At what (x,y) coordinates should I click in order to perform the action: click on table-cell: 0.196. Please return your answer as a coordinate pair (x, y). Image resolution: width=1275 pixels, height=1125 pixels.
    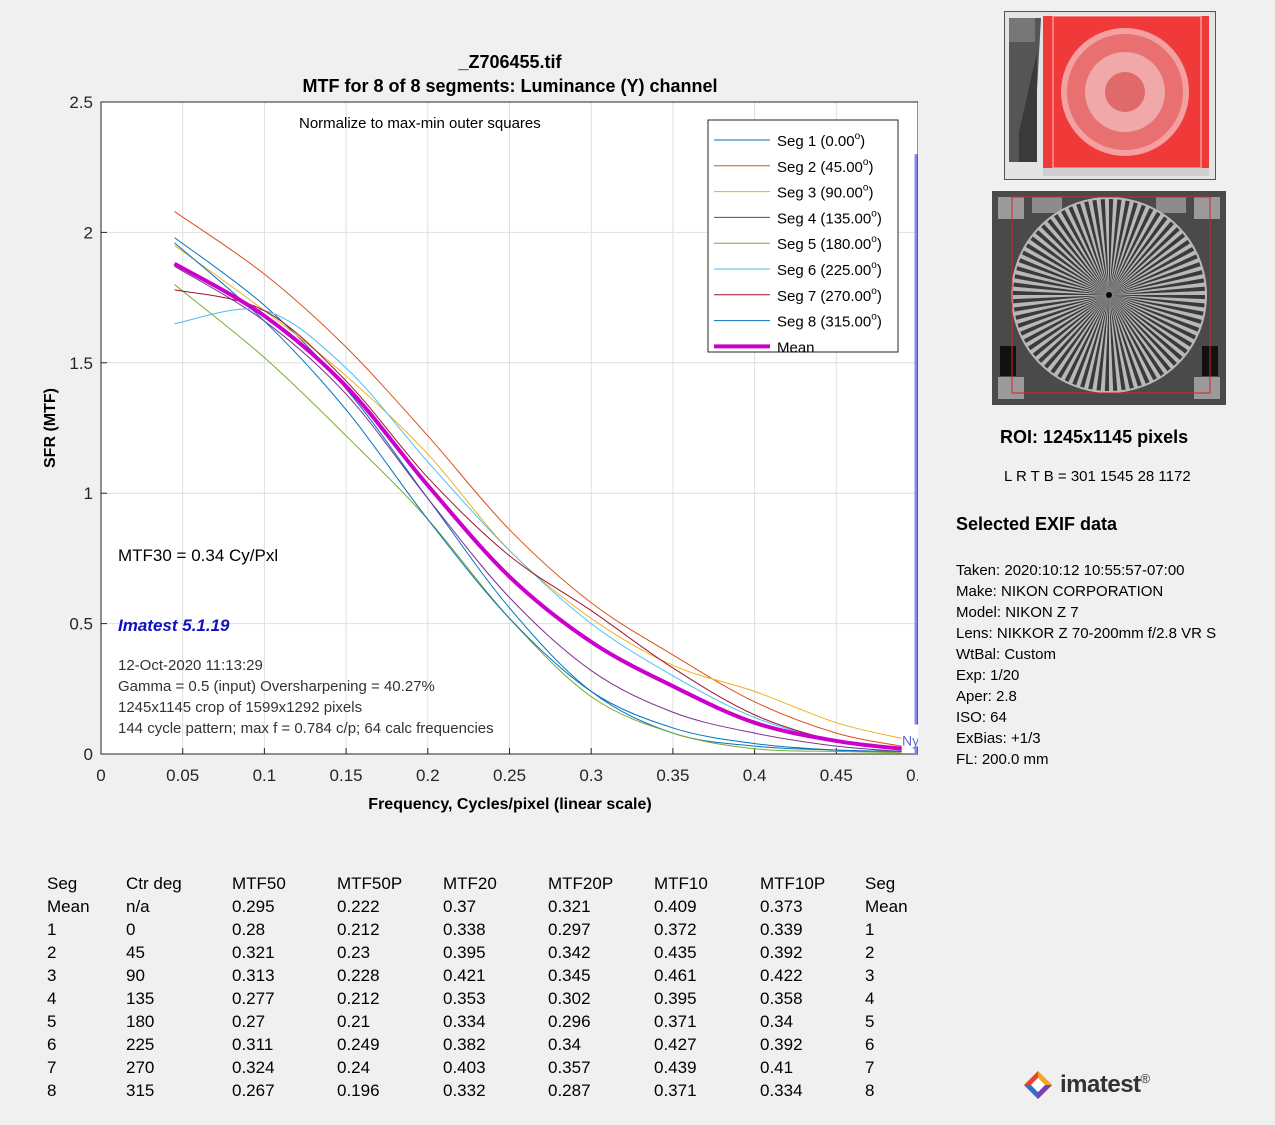
    Looking at the image, I should click on (358, 1090).